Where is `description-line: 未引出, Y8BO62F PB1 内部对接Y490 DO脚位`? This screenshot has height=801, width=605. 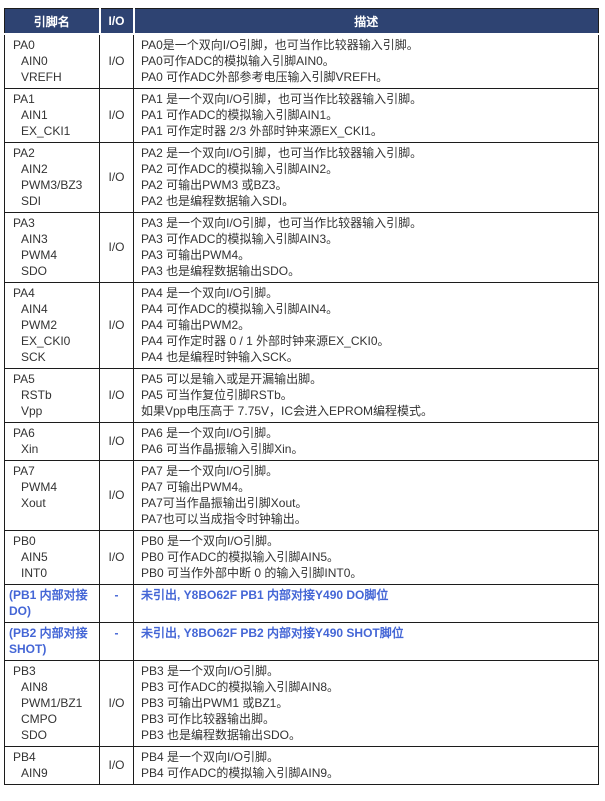
description-line: 未引出, Y8BO62F PB1 内部对接Y490 DO脚位 is located at coordinates (265, 595).